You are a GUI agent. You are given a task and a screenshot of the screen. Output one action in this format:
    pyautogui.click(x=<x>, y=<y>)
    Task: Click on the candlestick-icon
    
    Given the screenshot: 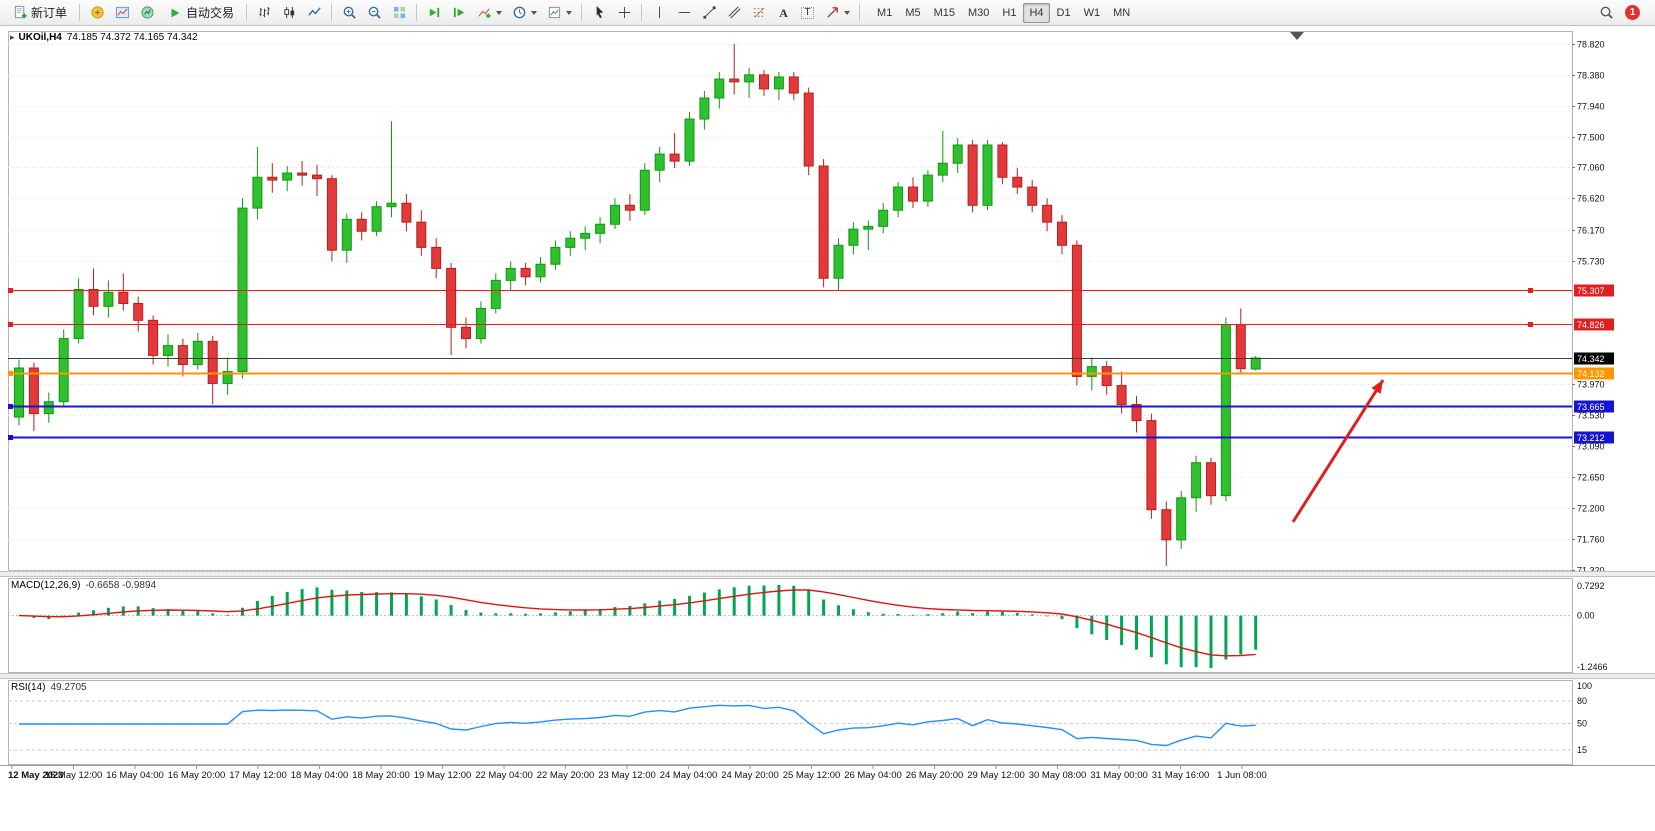 What is the action you would take?
    pyautogui.click(x=289, y=13)
    